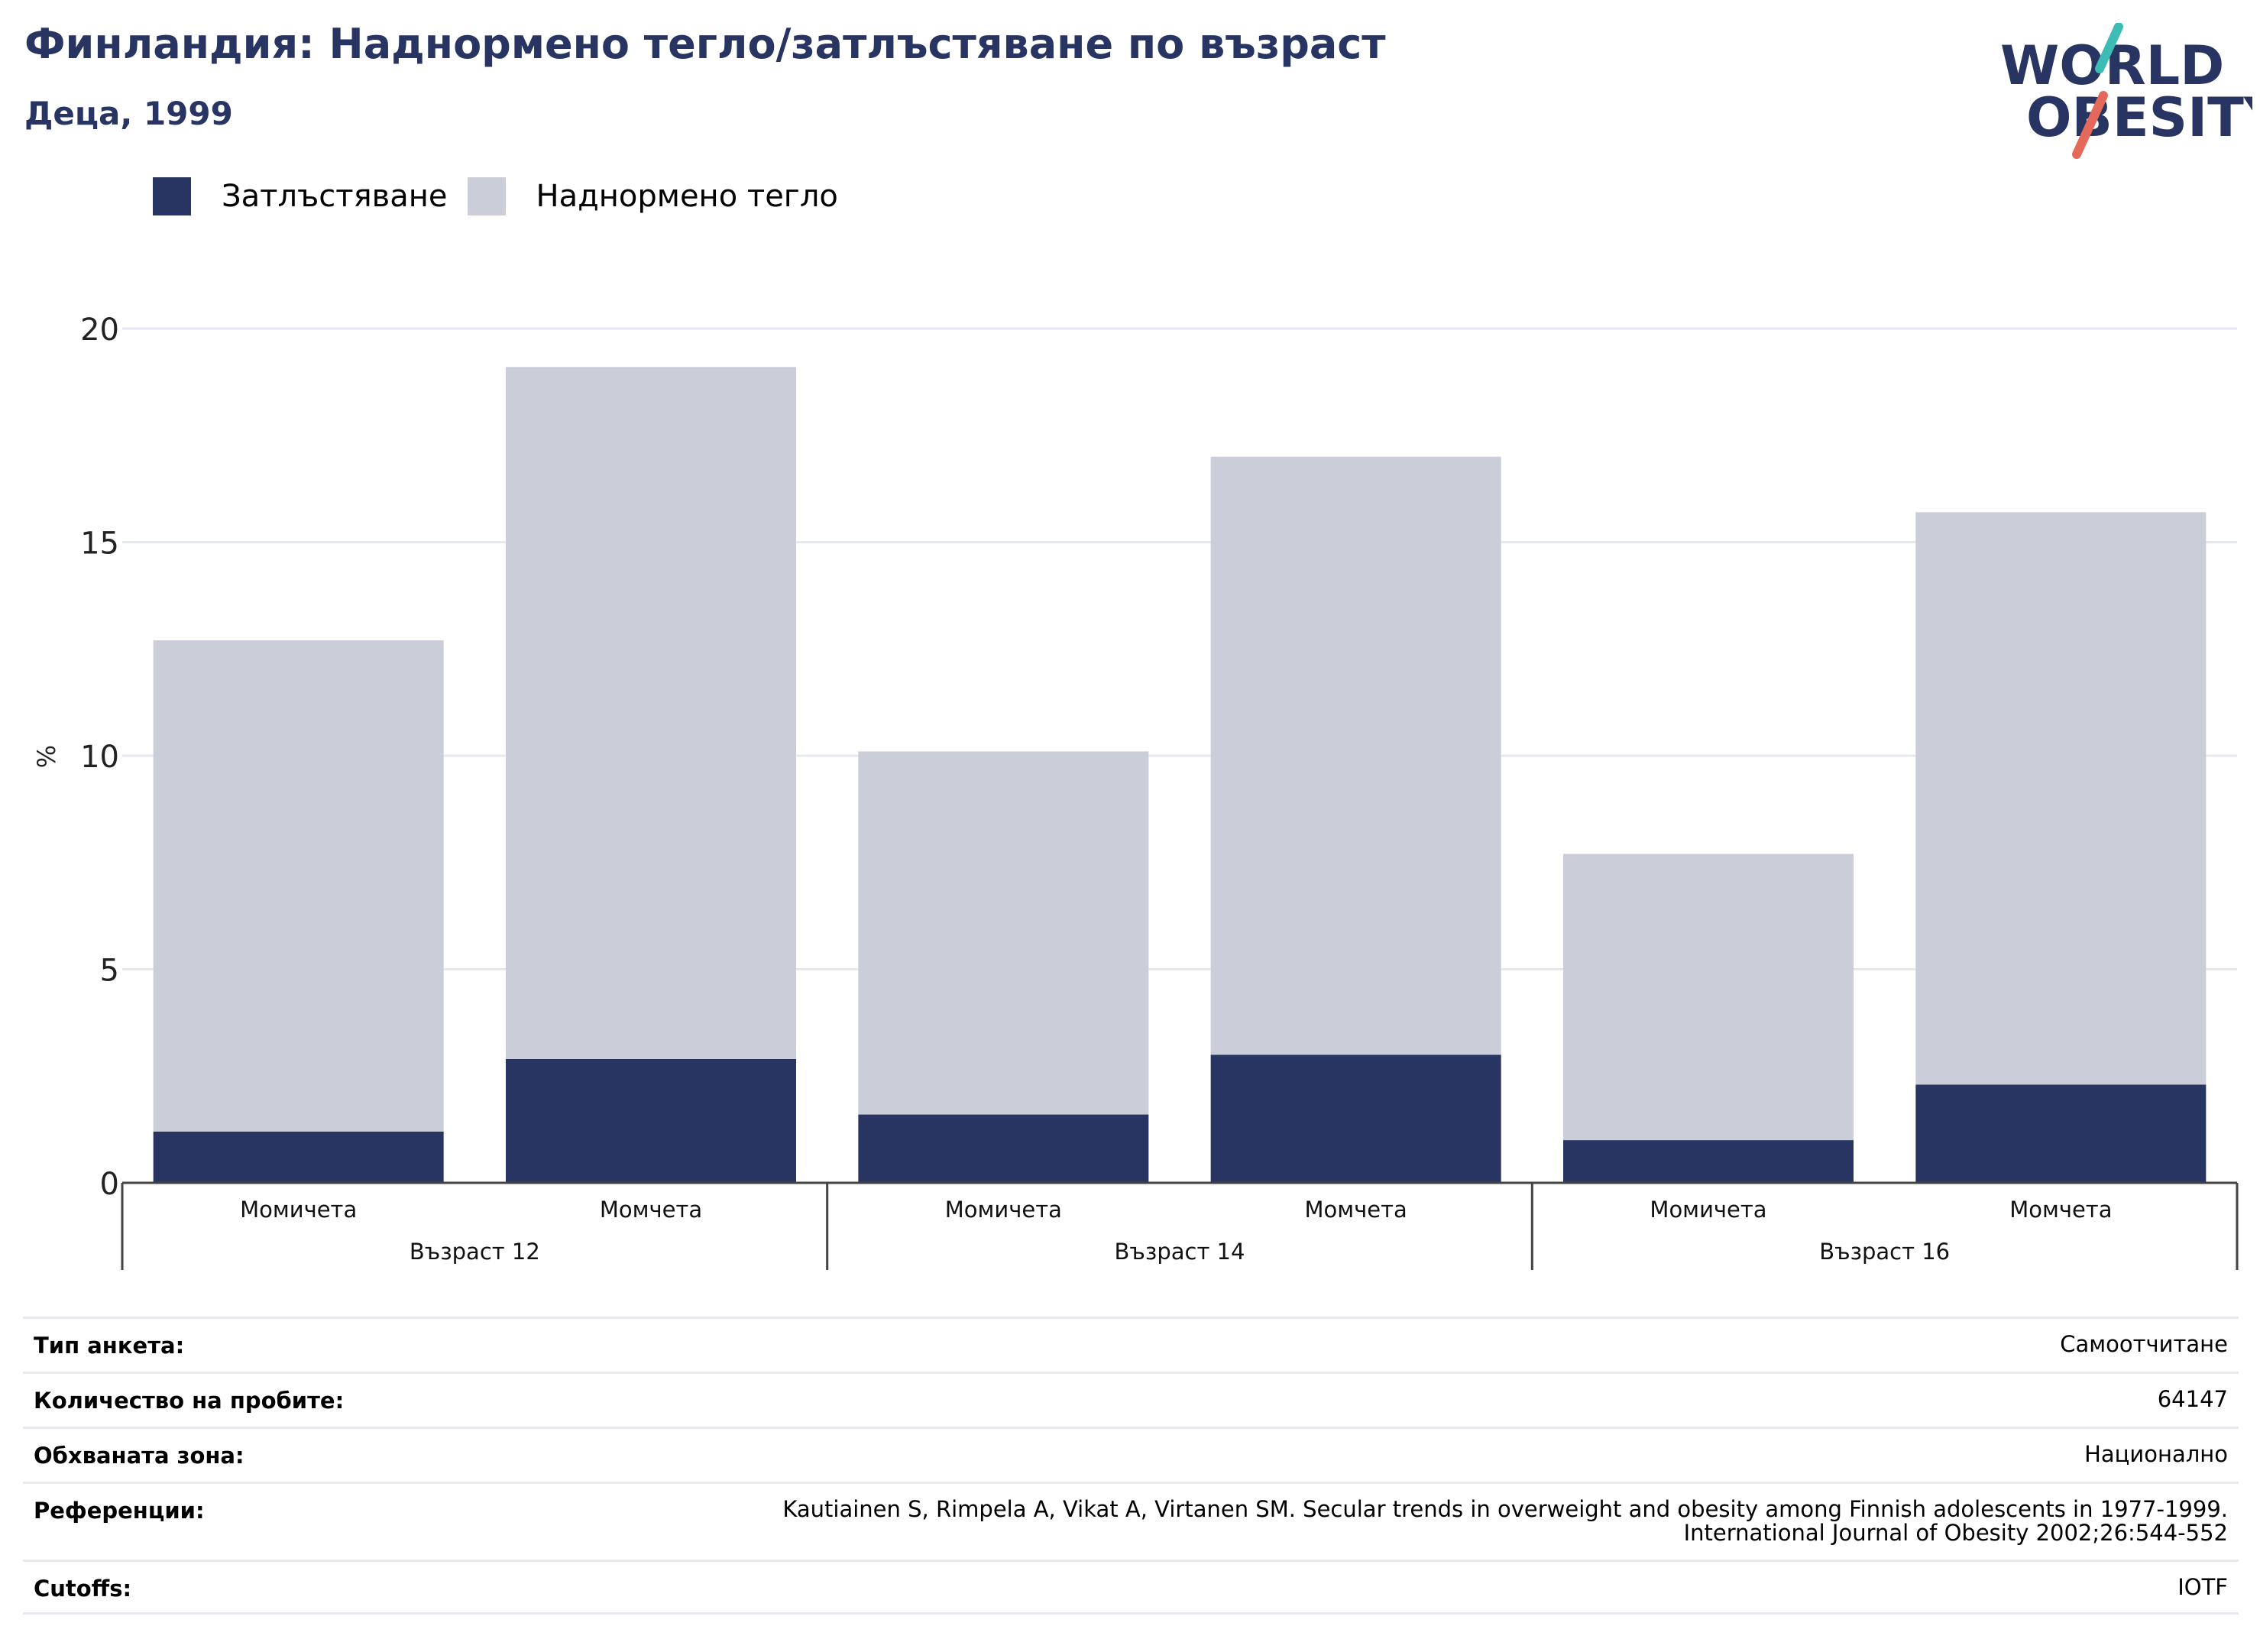 The height and width of the screenshot is (1652, 2260). I want to click on info-key-area-covered: Обхваната зона:, so click(139, 1456).